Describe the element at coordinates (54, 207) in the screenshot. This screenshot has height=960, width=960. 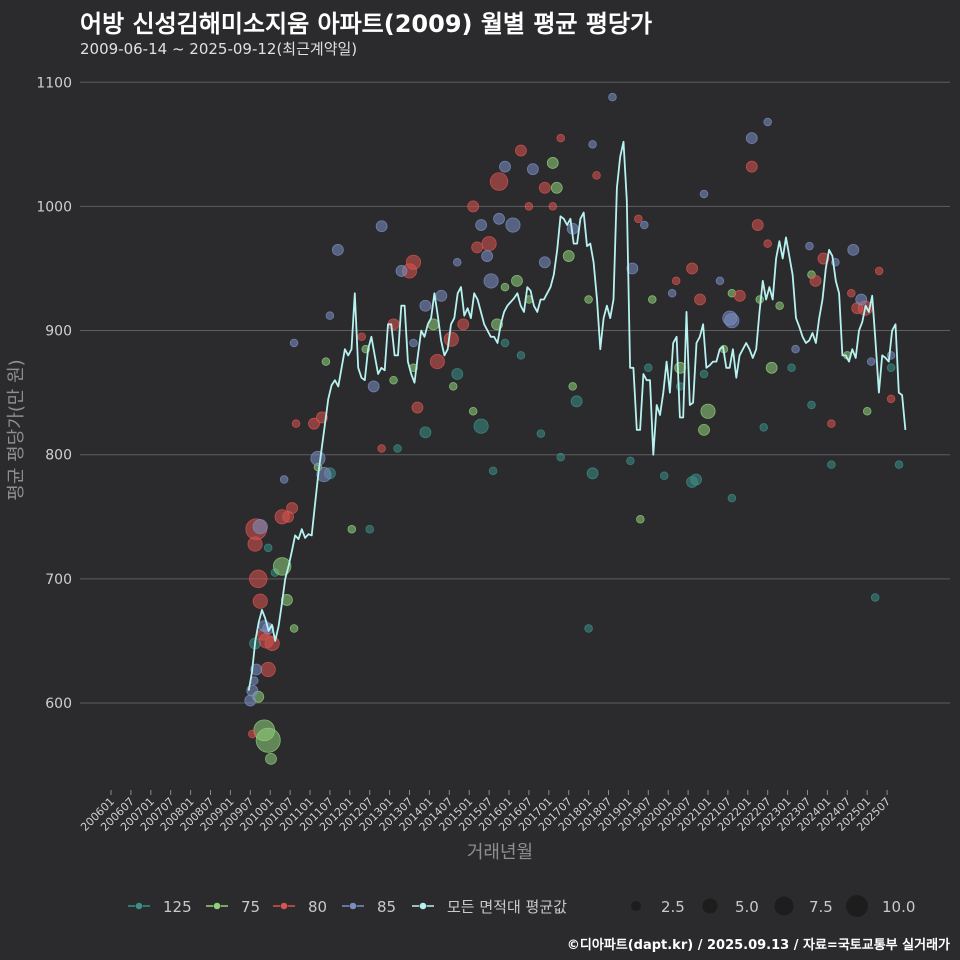
I see `y-tick-label: 1000` at that location.